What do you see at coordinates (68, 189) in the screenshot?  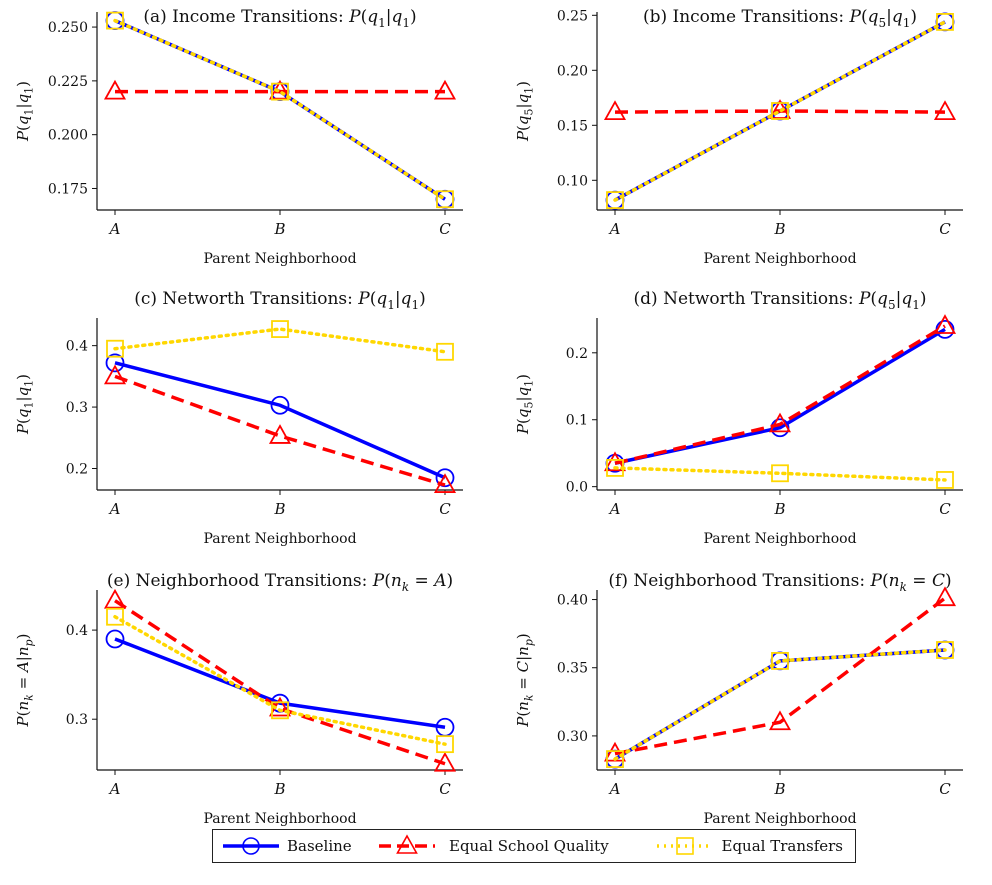 I see `y-tick-label: 0.175` at bounding box center [68, 189].